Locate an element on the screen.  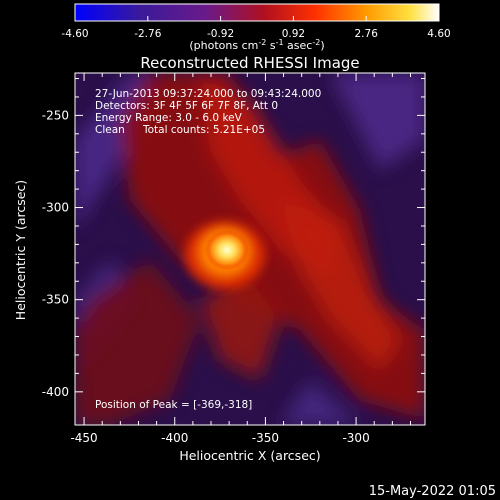
y-tick-label: -300 is located at coordinates (55, 208).